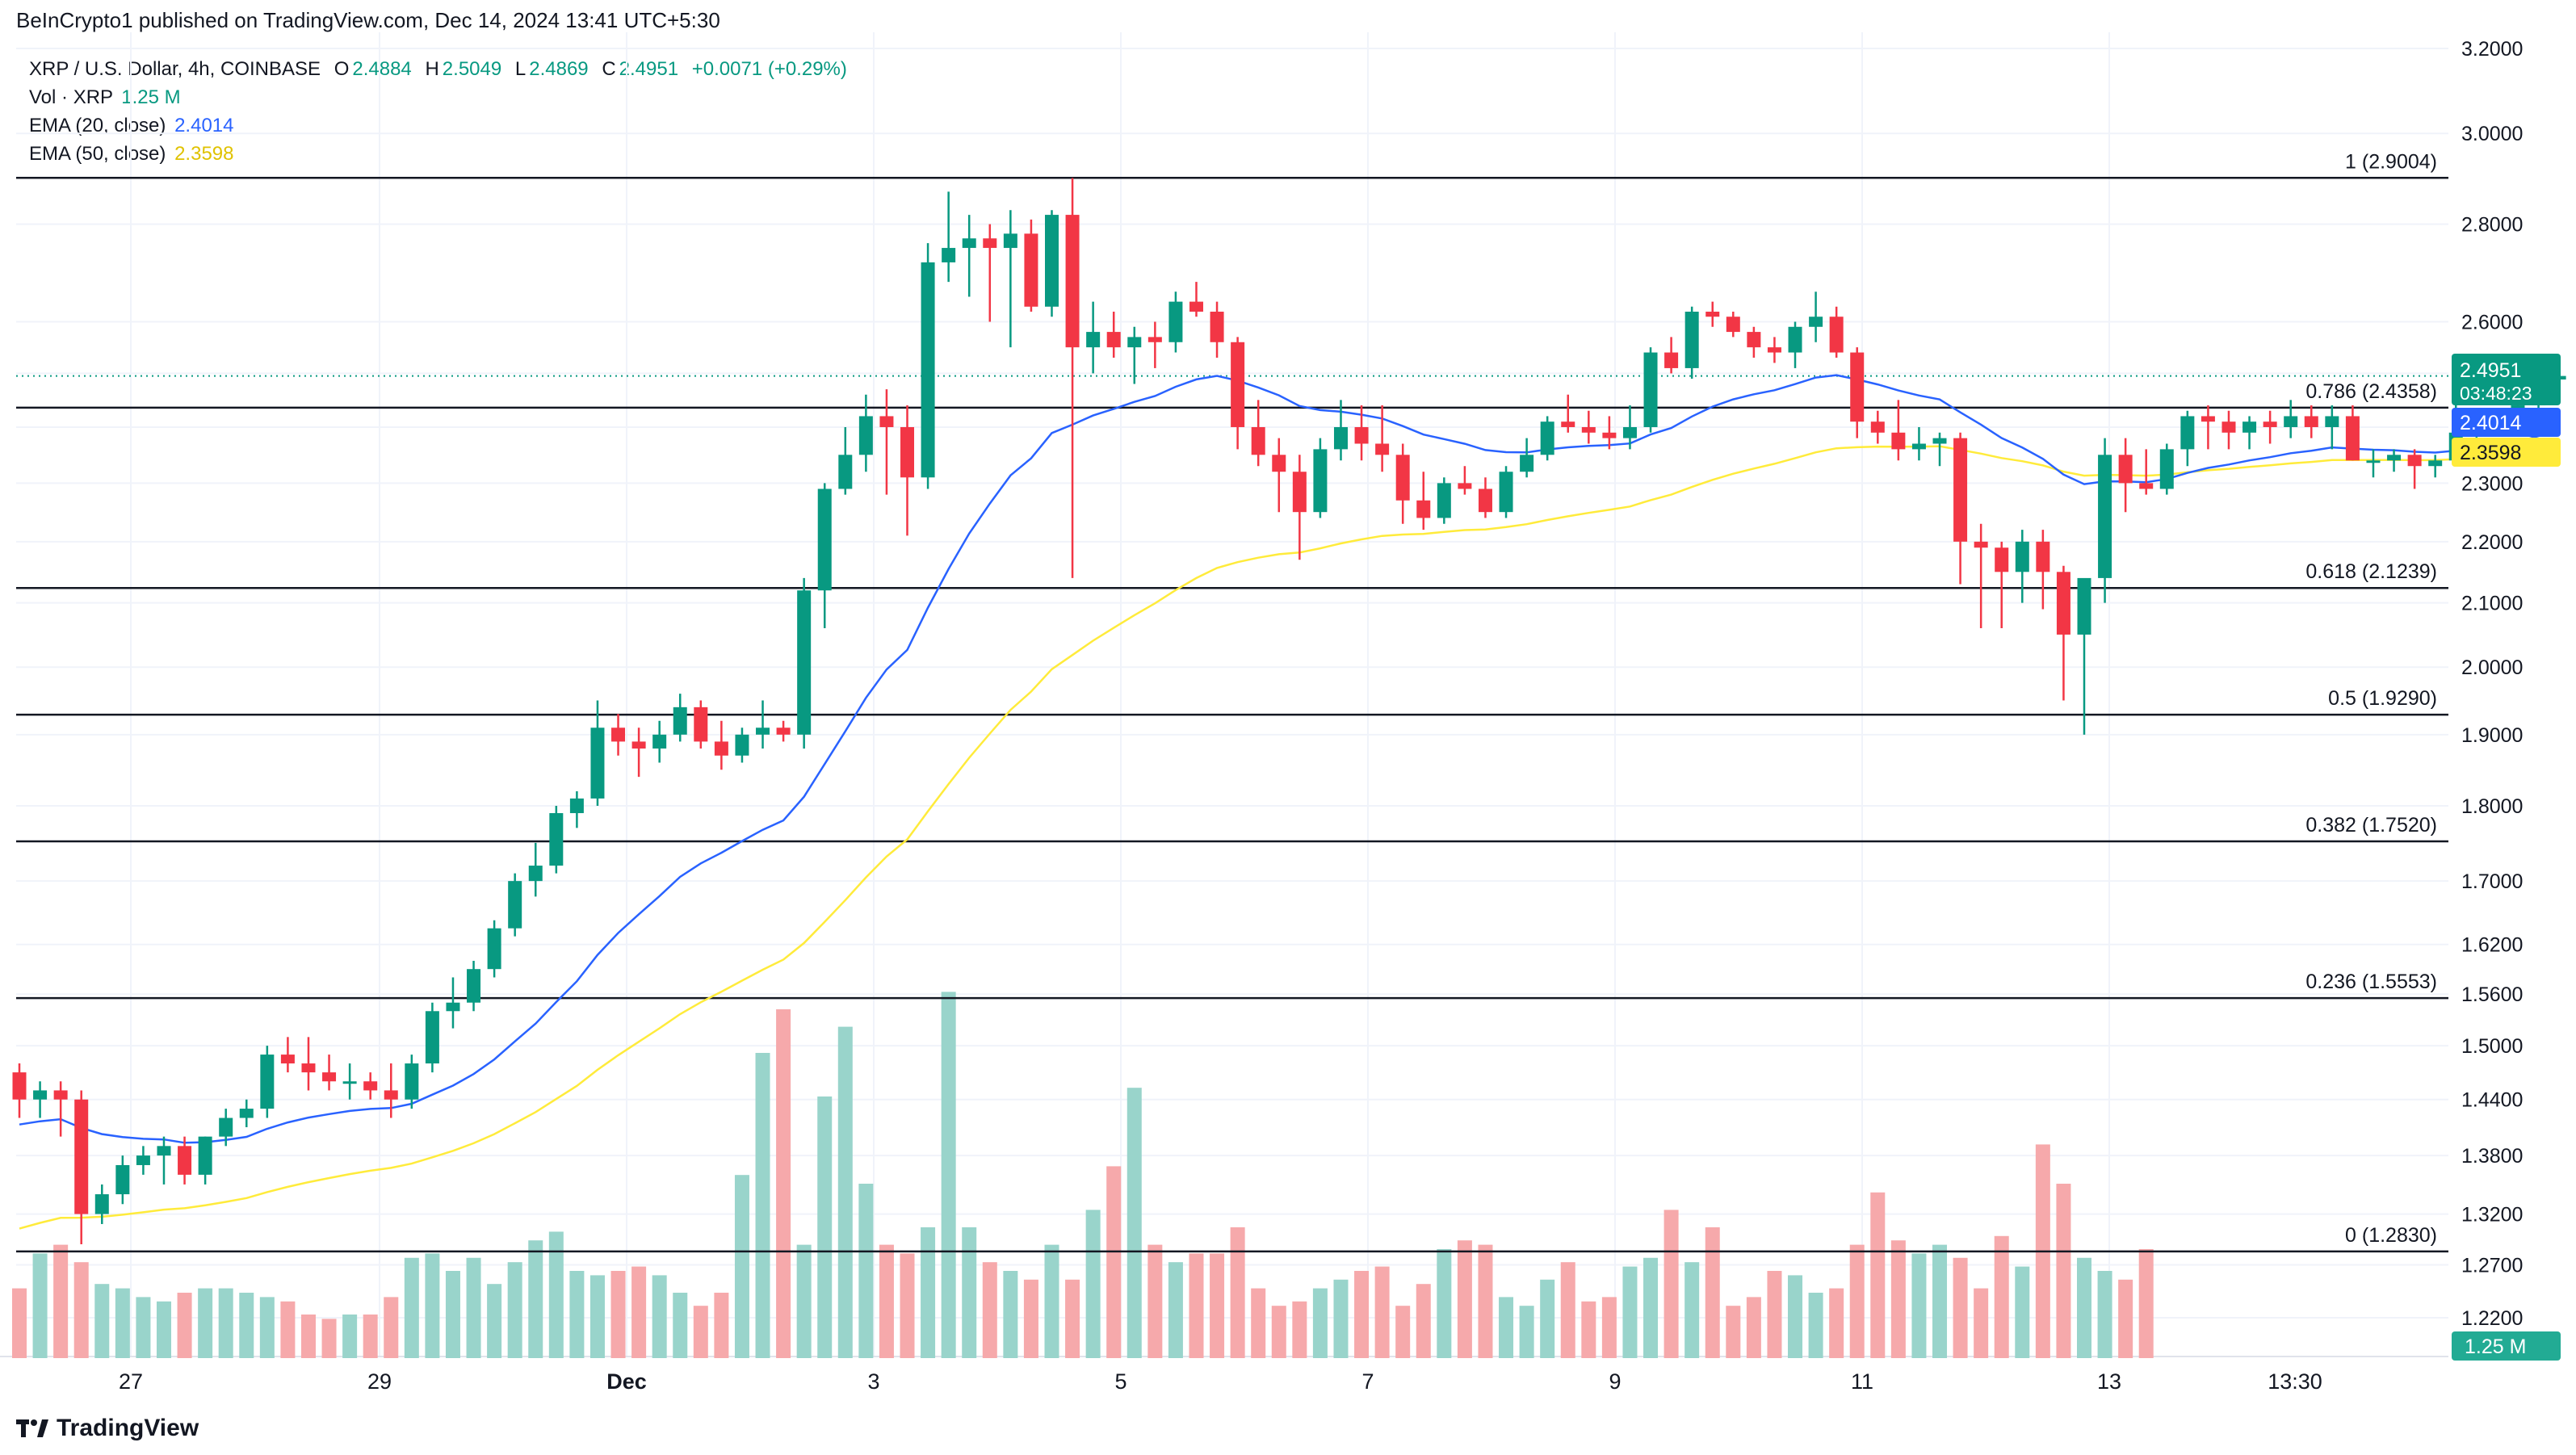 The height and width of the screenshot is (1455, 2576). What do you see at coordinates (1367, 1381) in the screenshot?
I see `time-tick-label: 7` at bounding box center [1367, 1381].